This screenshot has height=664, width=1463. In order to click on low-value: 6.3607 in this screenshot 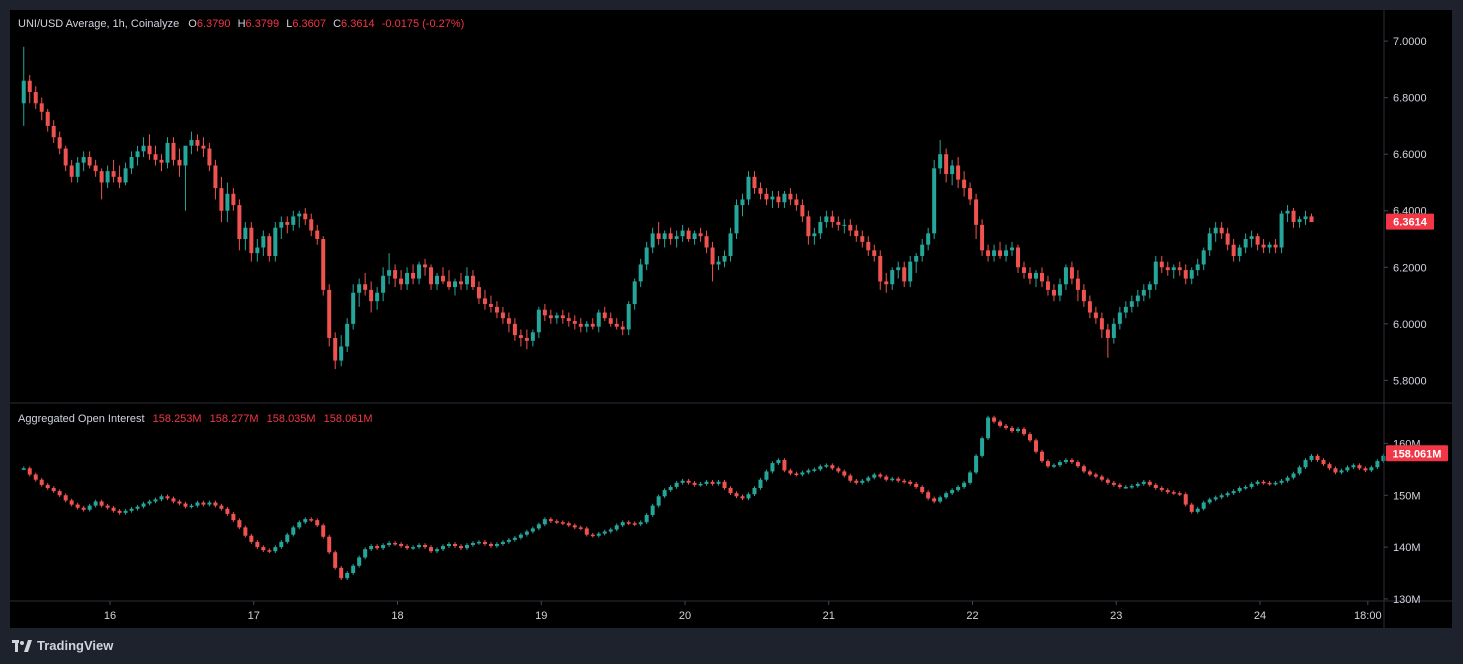, I will do `click(309, 24)`.